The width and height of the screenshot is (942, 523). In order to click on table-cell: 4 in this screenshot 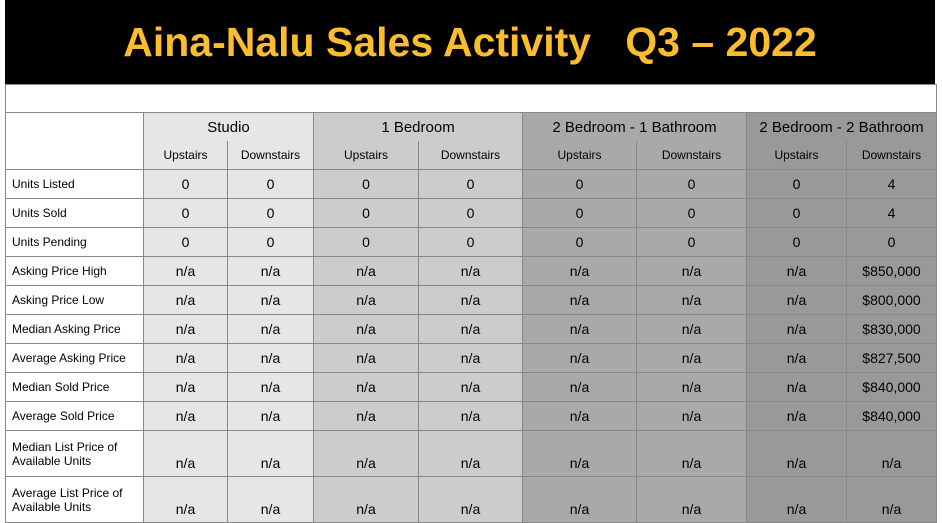, I will do `click(891, 184)`.